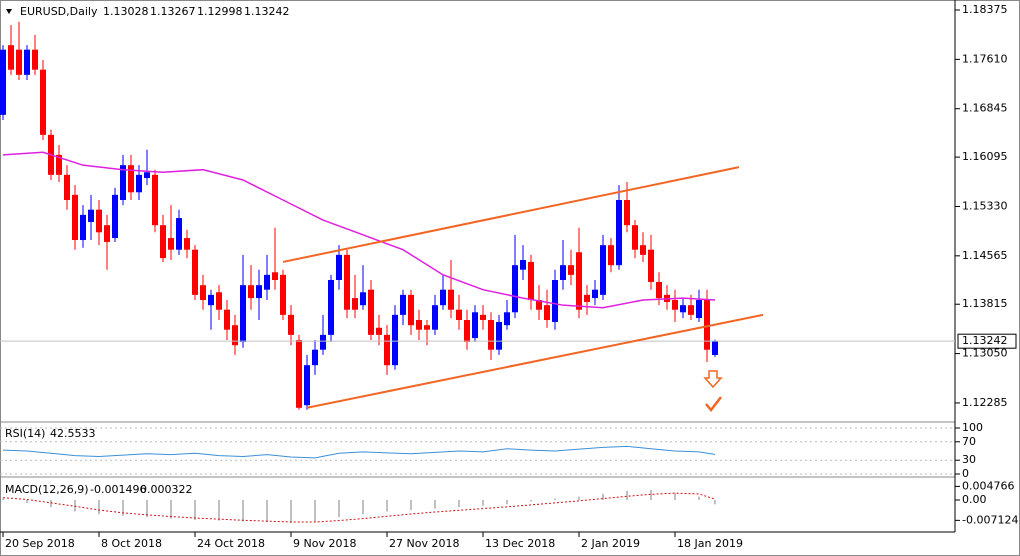  I want to click on macd-value: -0.001496, so click(118, 489).